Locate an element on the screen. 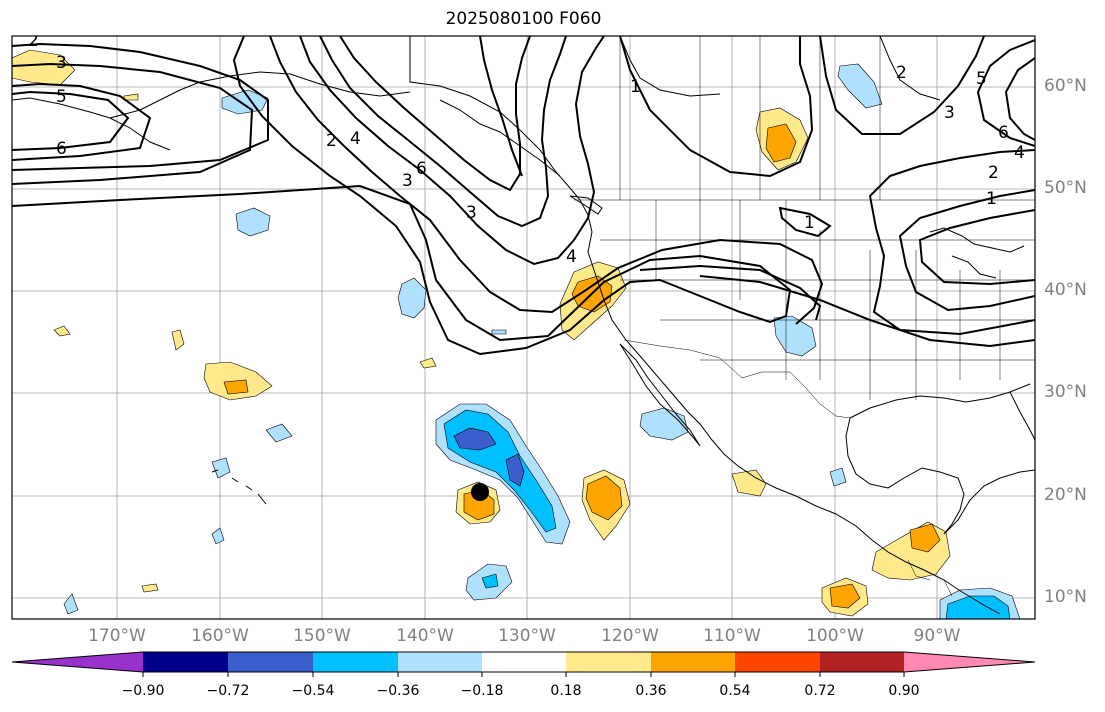  contour-p is located at coordinates (966, 250).